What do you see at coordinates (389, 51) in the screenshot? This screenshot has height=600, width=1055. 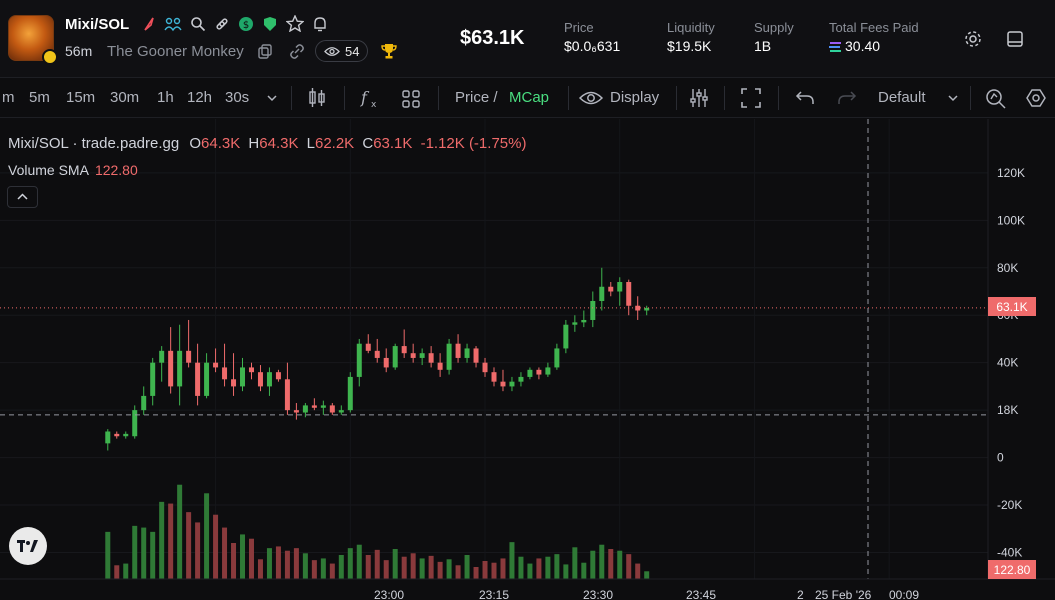 I see `trophy-icon` at bounding box center [389, 51].